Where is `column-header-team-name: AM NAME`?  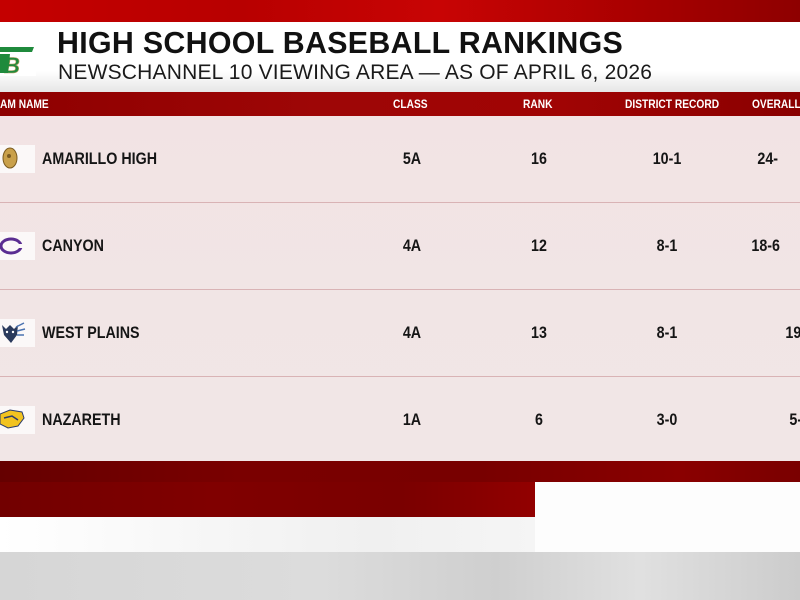
column-header-team-name: AM NAME is located at coordinates (24, 104).